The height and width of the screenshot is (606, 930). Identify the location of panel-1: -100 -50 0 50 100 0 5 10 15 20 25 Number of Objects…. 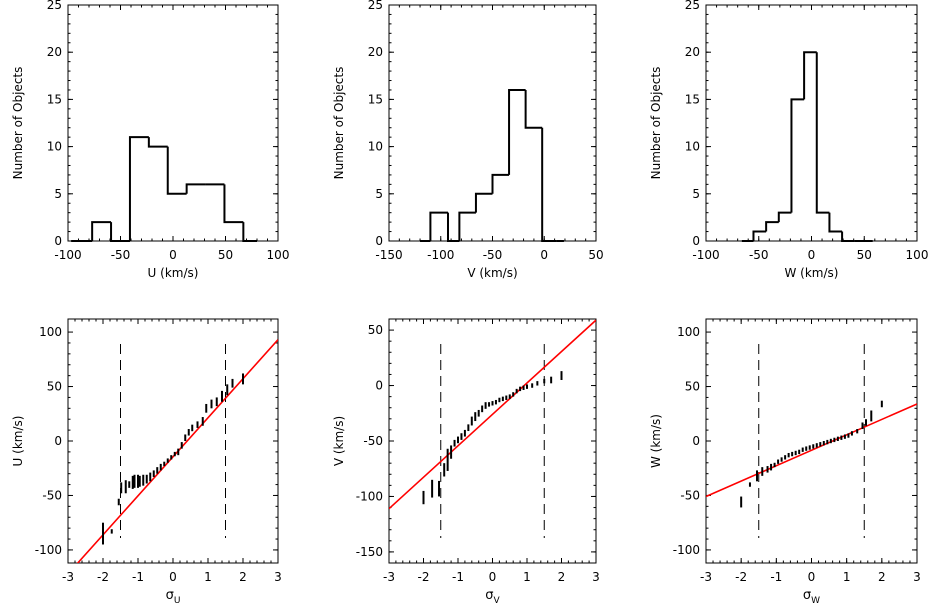
(150, 140).